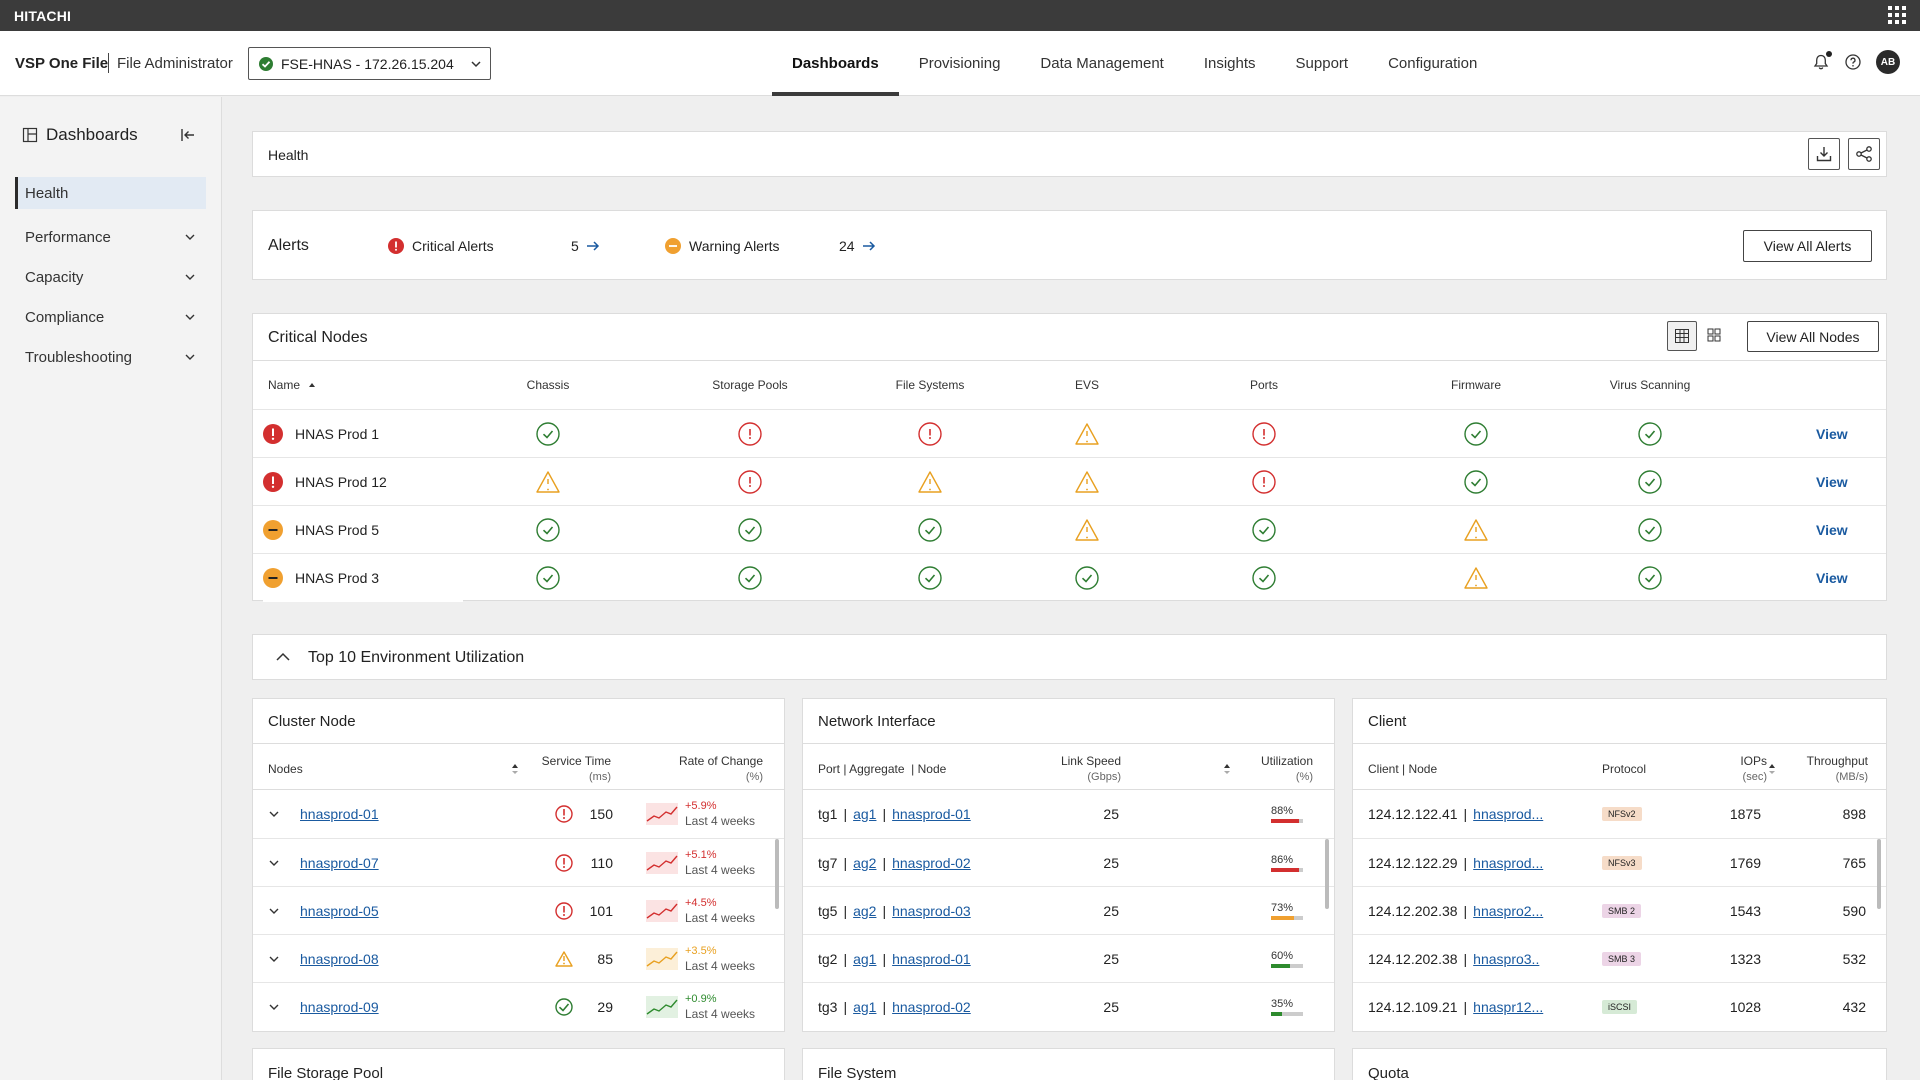  Describe the element at coordinates (750, 482) in the screenshot. I see `status-critical-icon` at that location.